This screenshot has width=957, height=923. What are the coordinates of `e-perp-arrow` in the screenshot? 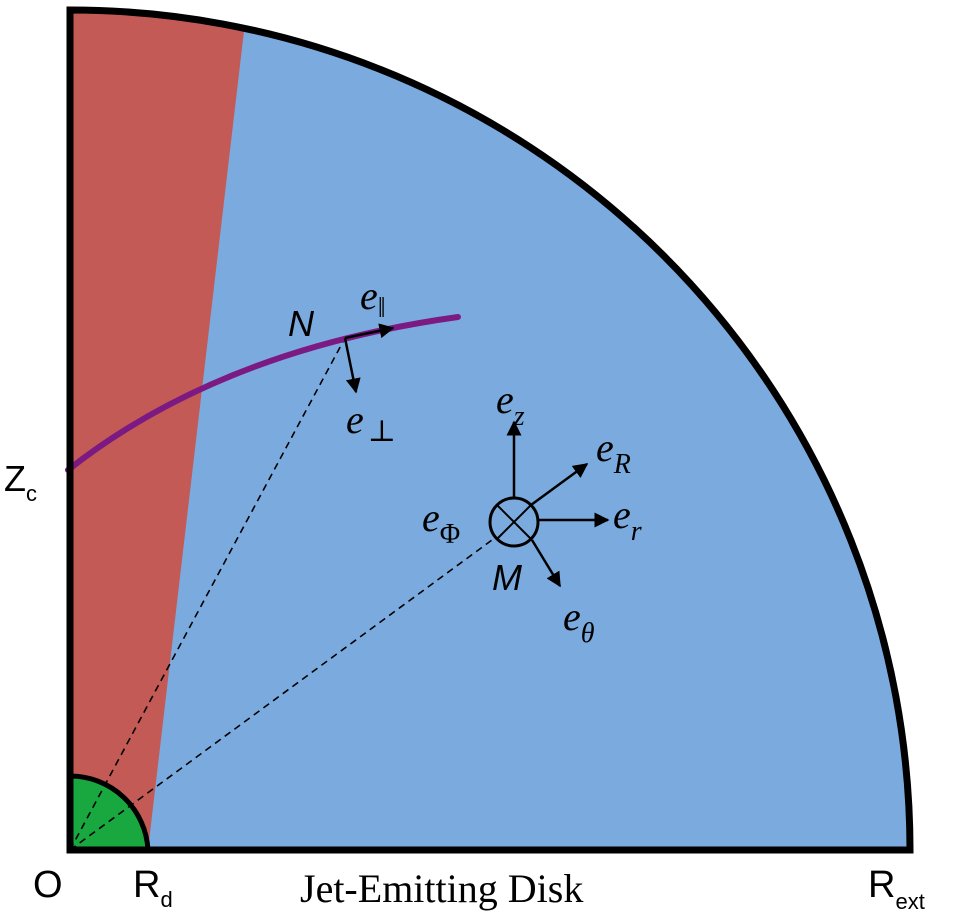 It's located at (352, 365).